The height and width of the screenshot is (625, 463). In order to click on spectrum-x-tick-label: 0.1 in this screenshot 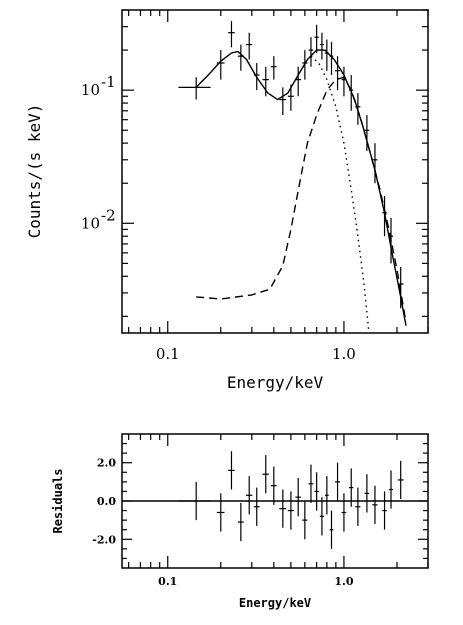, I will do `click(168, 354)`.